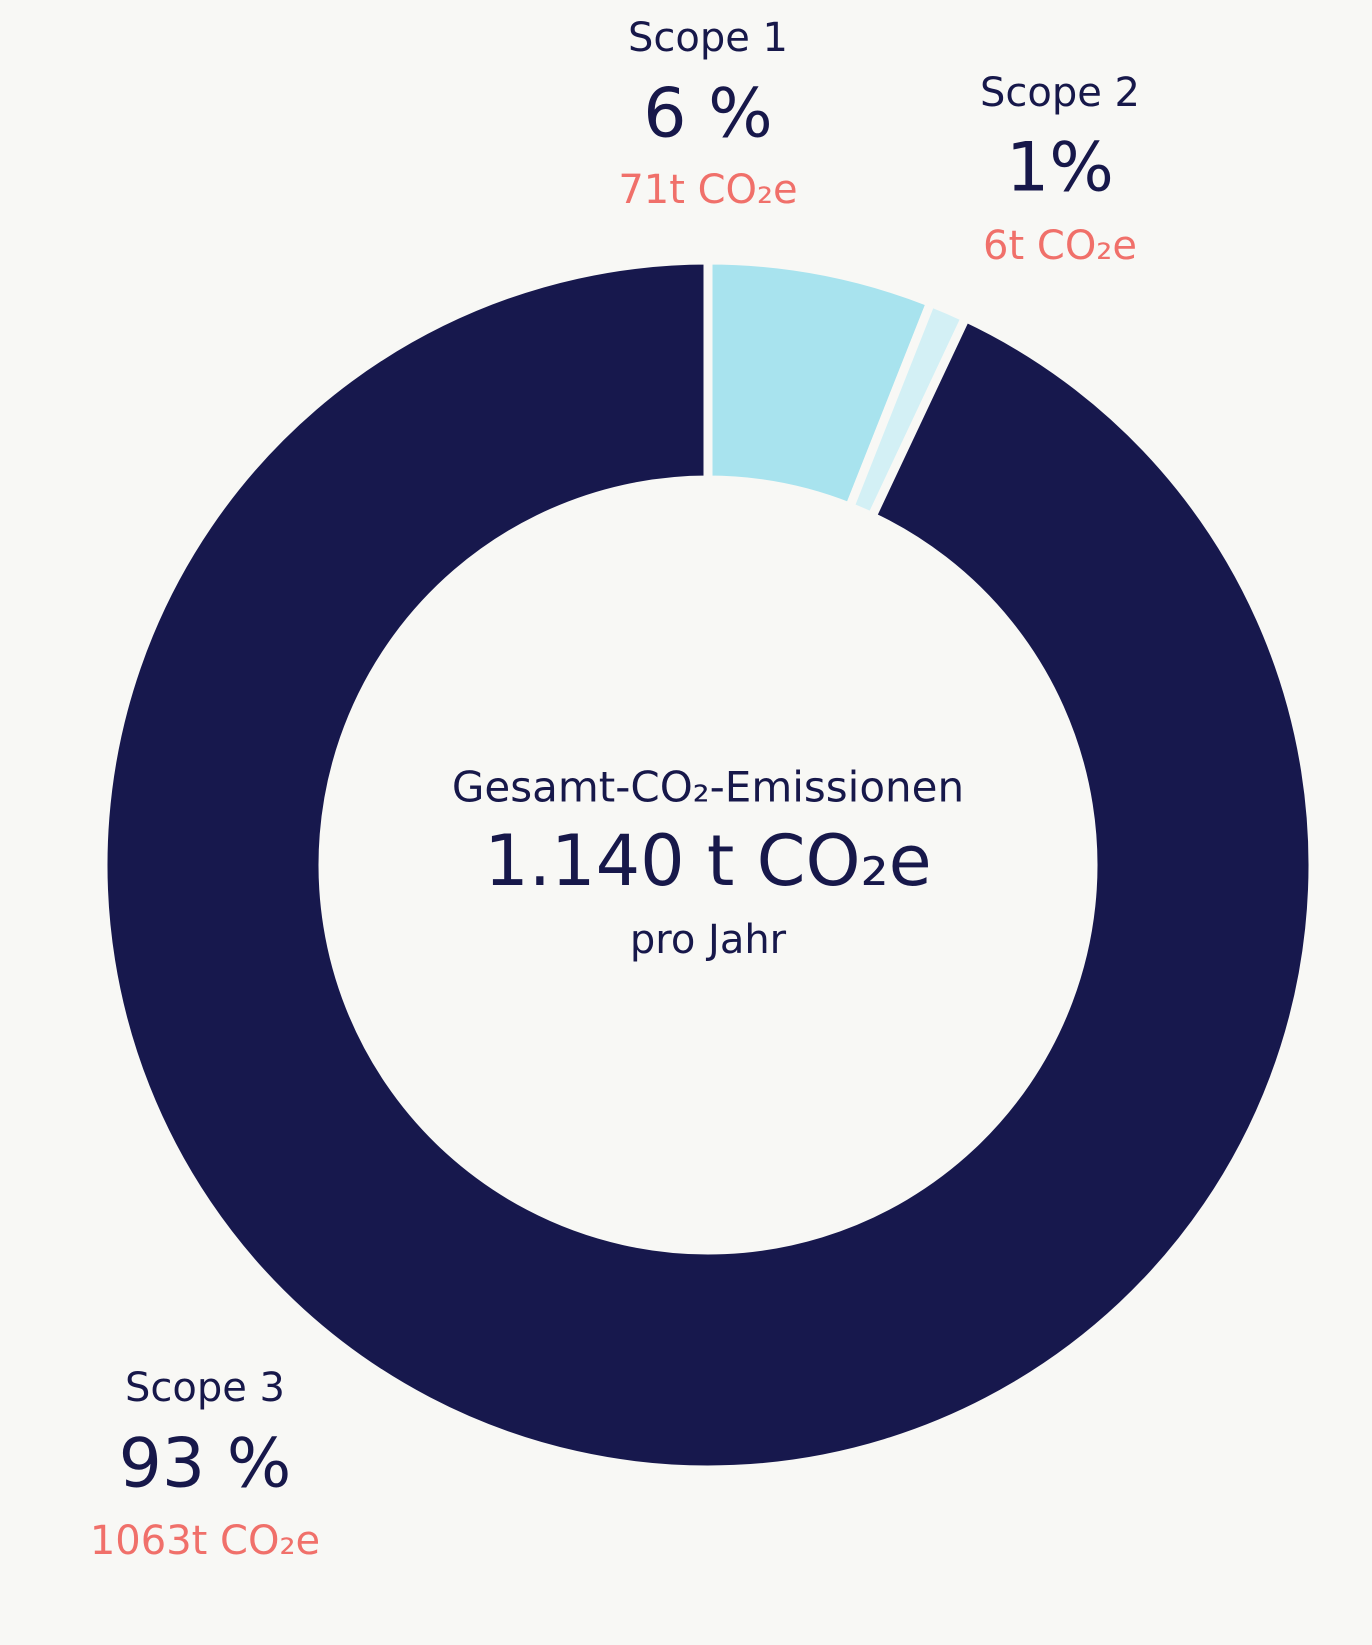 The width and height of the screenshot is (1372, 1645). I want to click on segment-percent: 6 %, so click(708, 114).